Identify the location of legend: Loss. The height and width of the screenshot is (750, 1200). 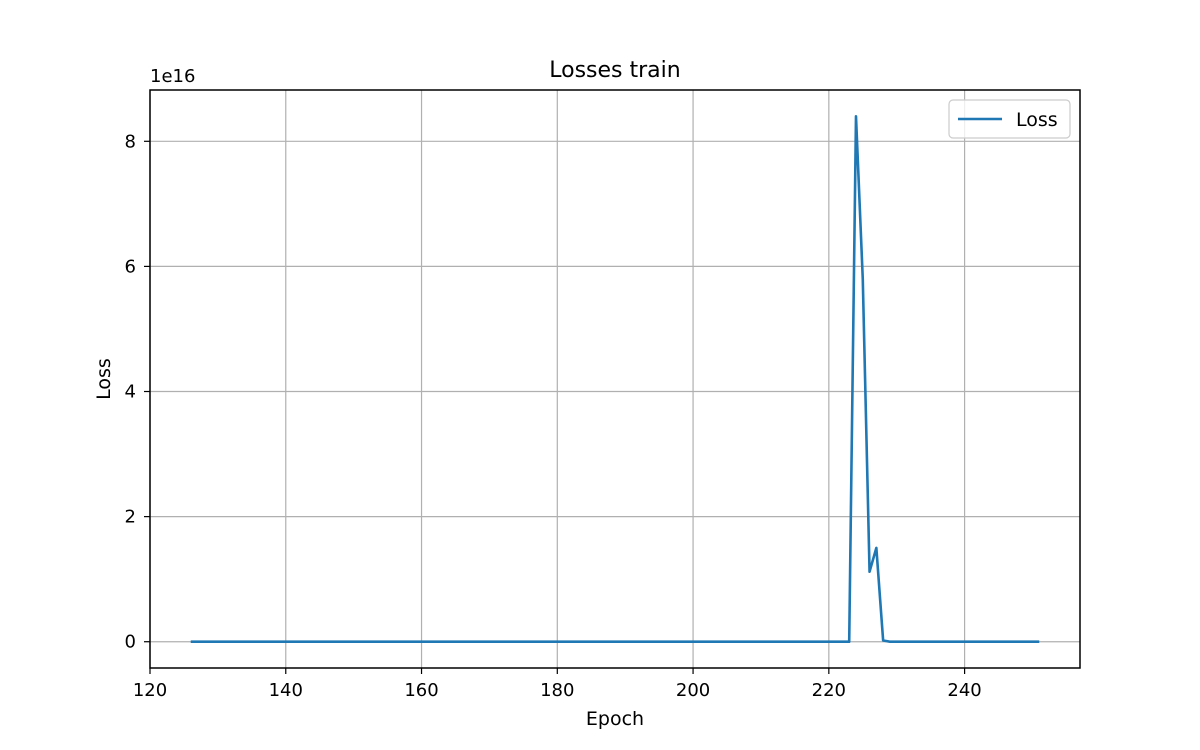
(1009, 119).